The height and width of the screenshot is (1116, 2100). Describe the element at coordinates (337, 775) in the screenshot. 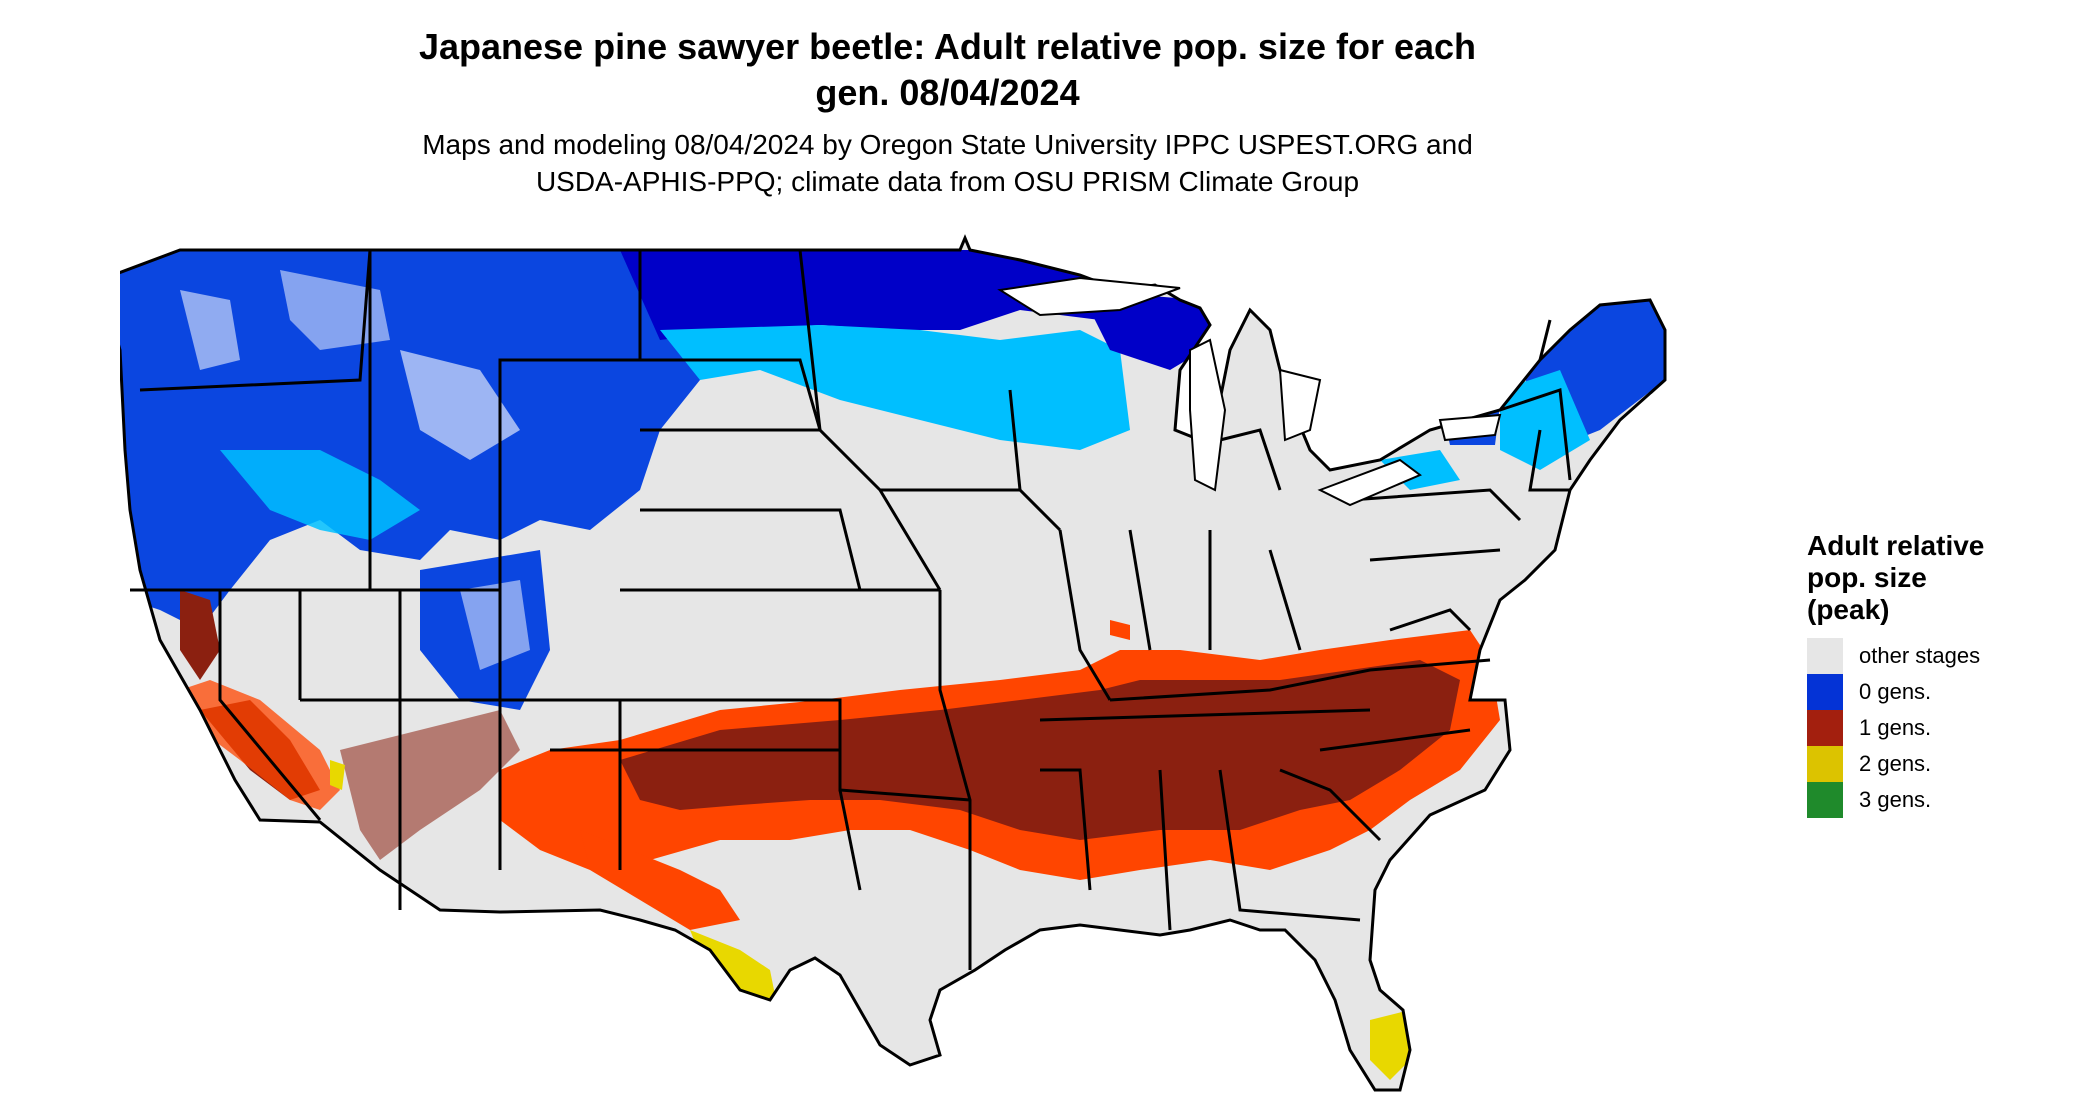

I see `gen2-desert-spot` at that location.